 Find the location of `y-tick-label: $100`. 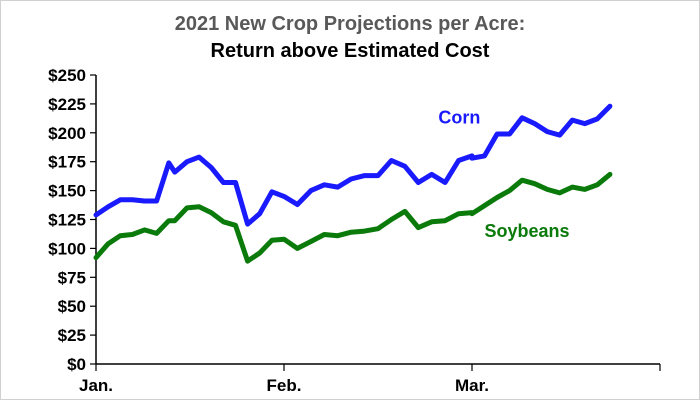

y-tick-label: $100 is located at coordinates (67, 248).